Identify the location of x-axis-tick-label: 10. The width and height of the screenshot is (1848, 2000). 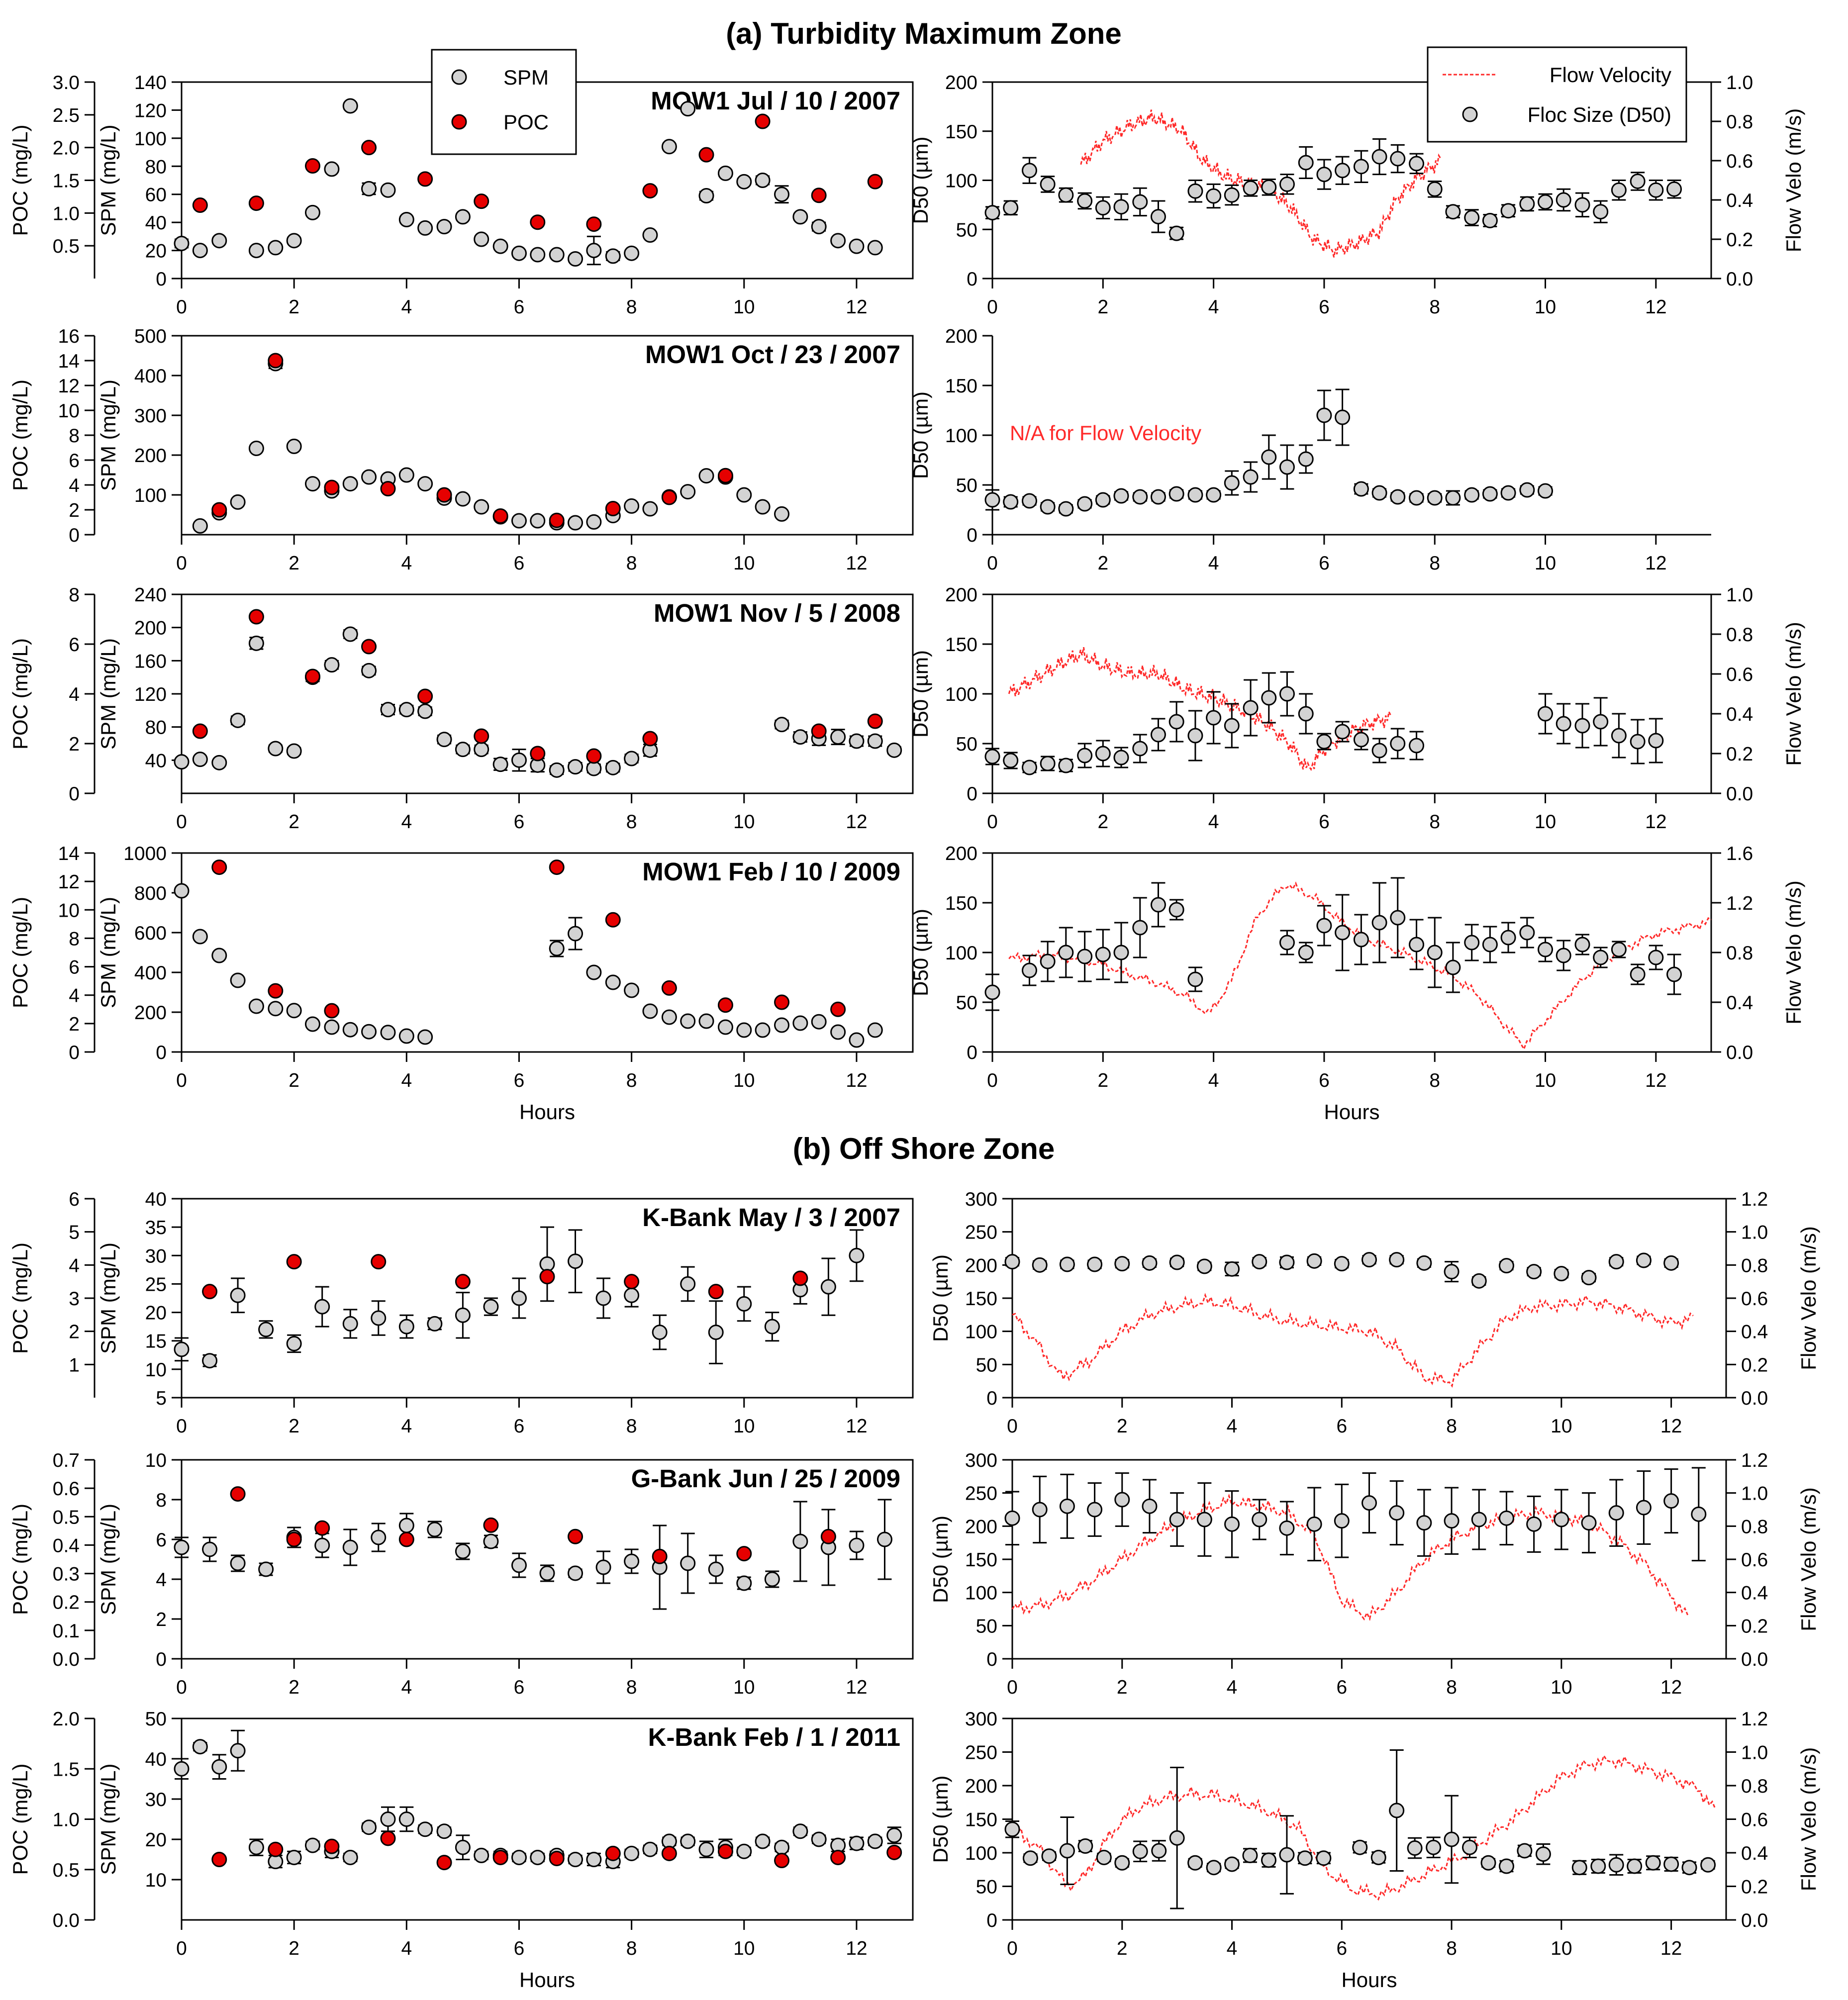
(1562, 1687).